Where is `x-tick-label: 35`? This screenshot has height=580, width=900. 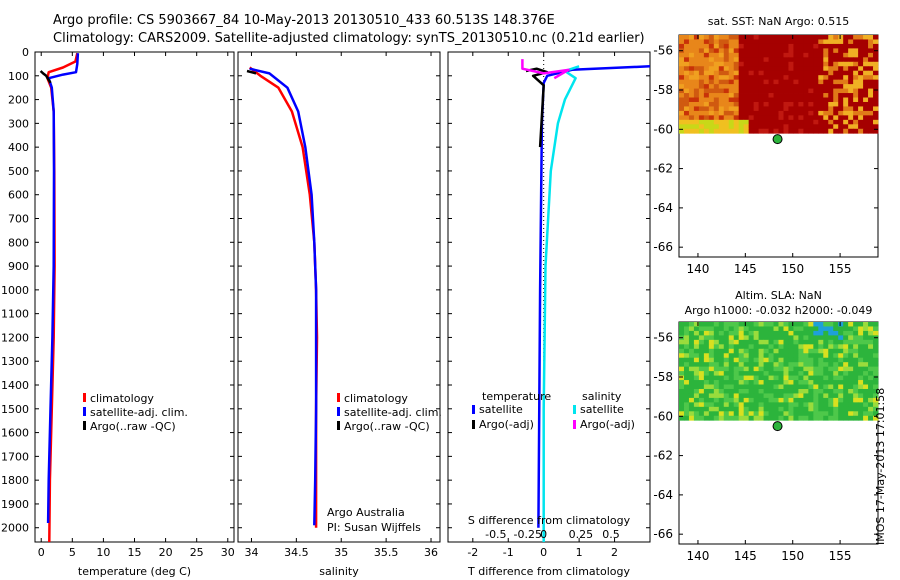
x-tick-label: 35 is located at coordinates (341, 552).